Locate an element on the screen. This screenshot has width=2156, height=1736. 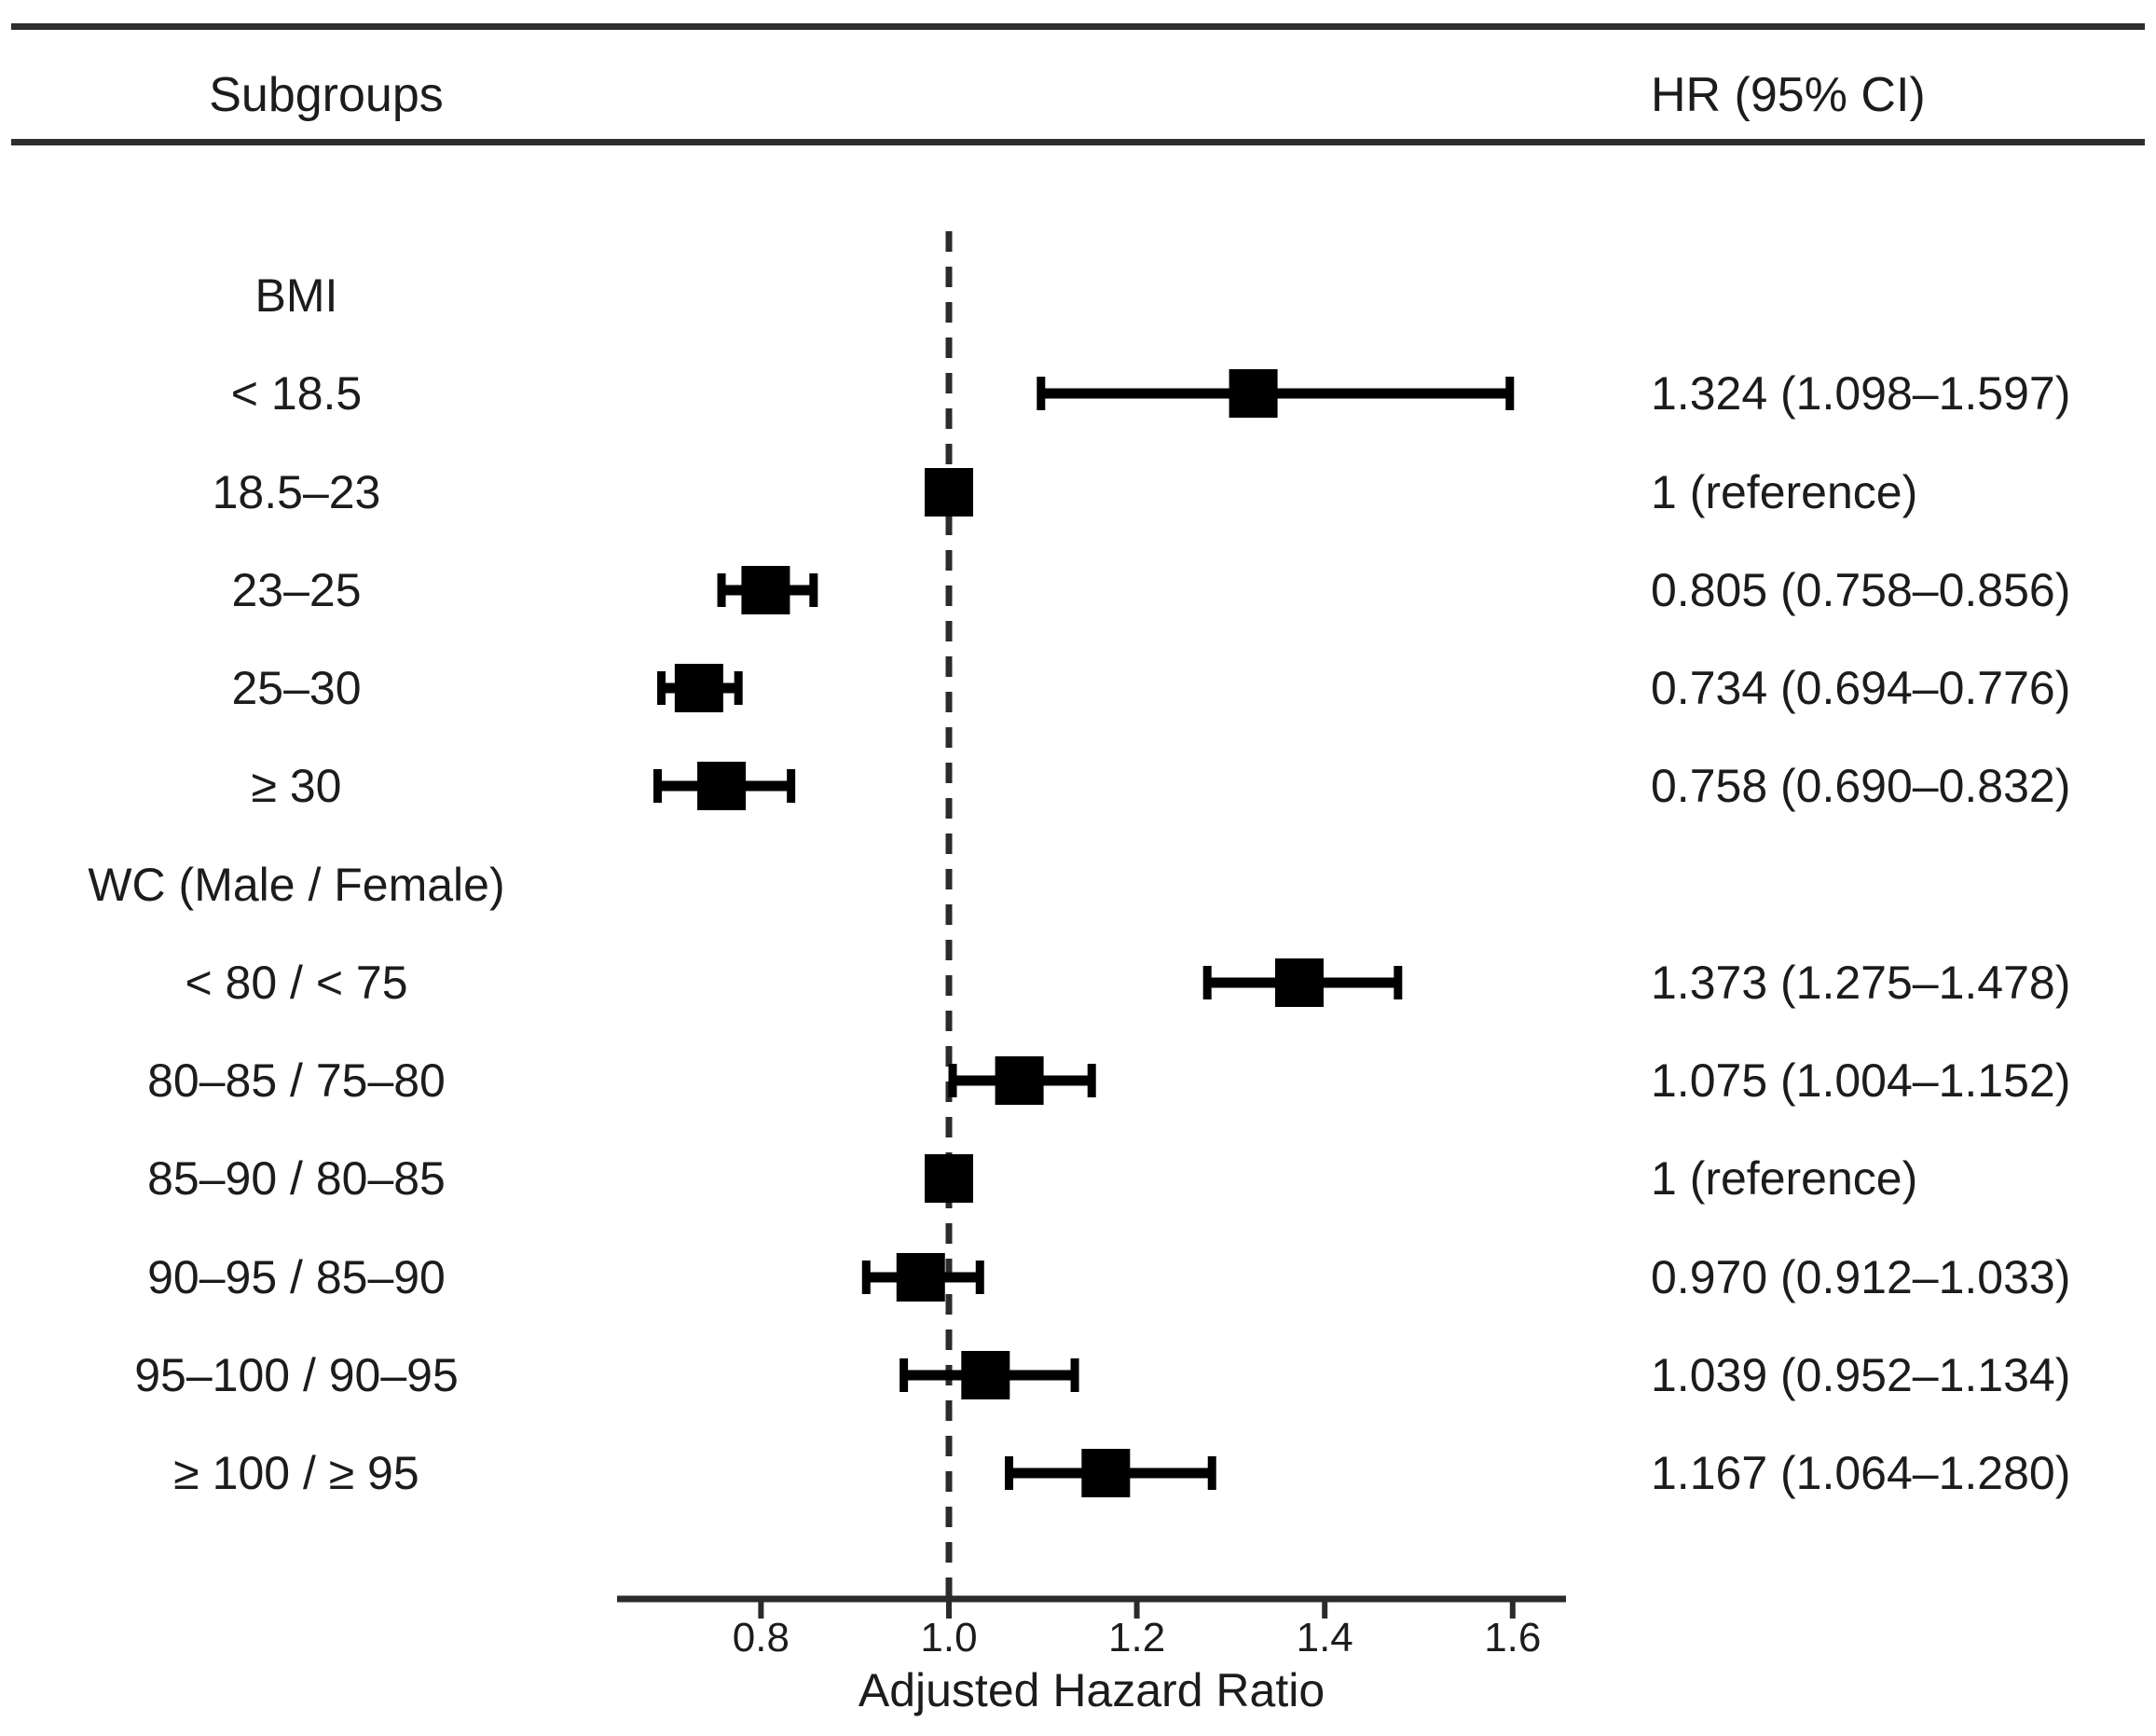
subgroup-row-label: 85–90 / 80–85 is located at coordinates (296, 1178).